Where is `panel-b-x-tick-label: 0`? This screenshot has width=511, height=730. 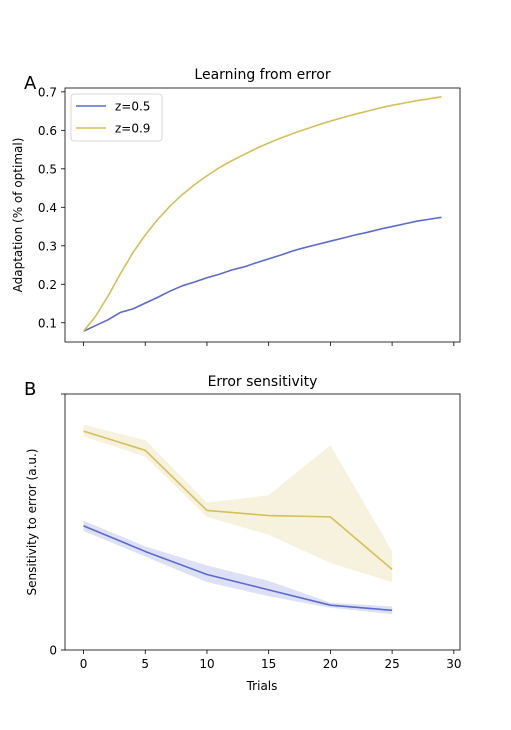
panel-b-x-tick-label: 0 is located at coordinates (84, 664).